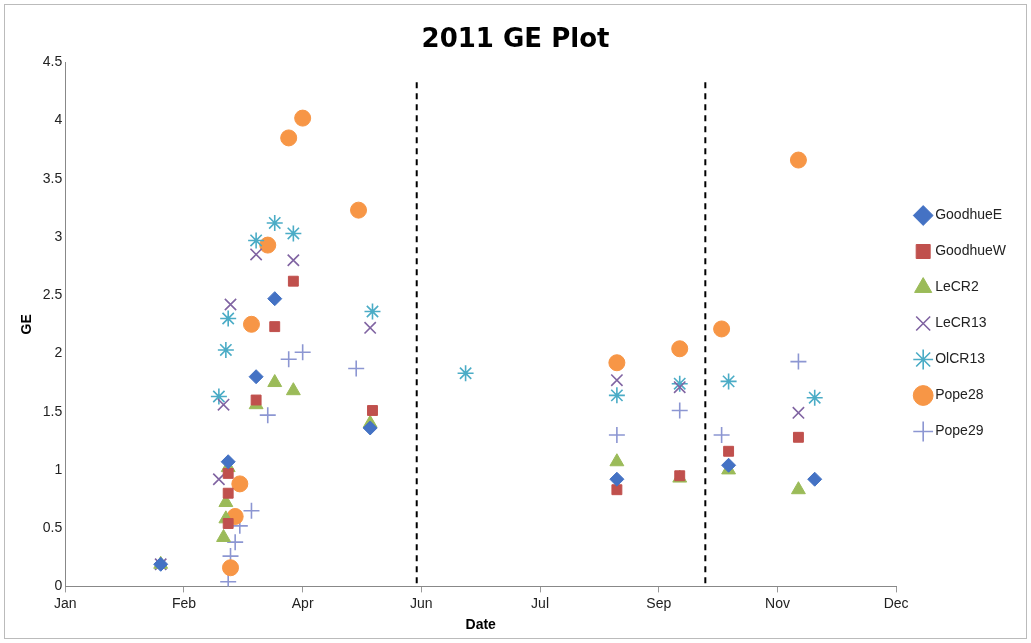  I want to click on y-tick-label: 3, so click(58, 235).